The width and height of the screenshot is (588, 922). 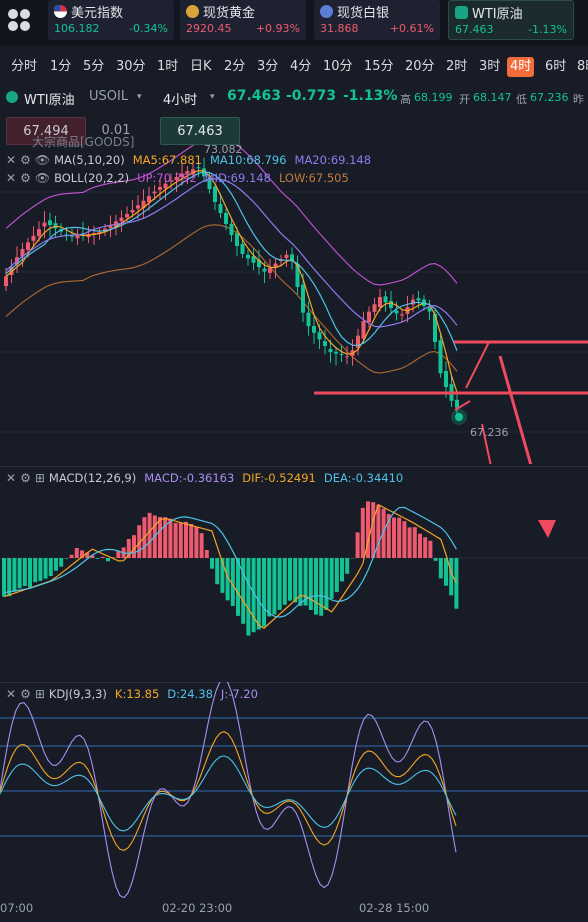 What do you see at coordinates (132, 694) in the screenshot?
I see `kdj-legend: ✕ ⚙ ⊞ KDJ(9,3,3) K:13.85 D:24.38 J:-7.20` at bounding box center [132, 694].